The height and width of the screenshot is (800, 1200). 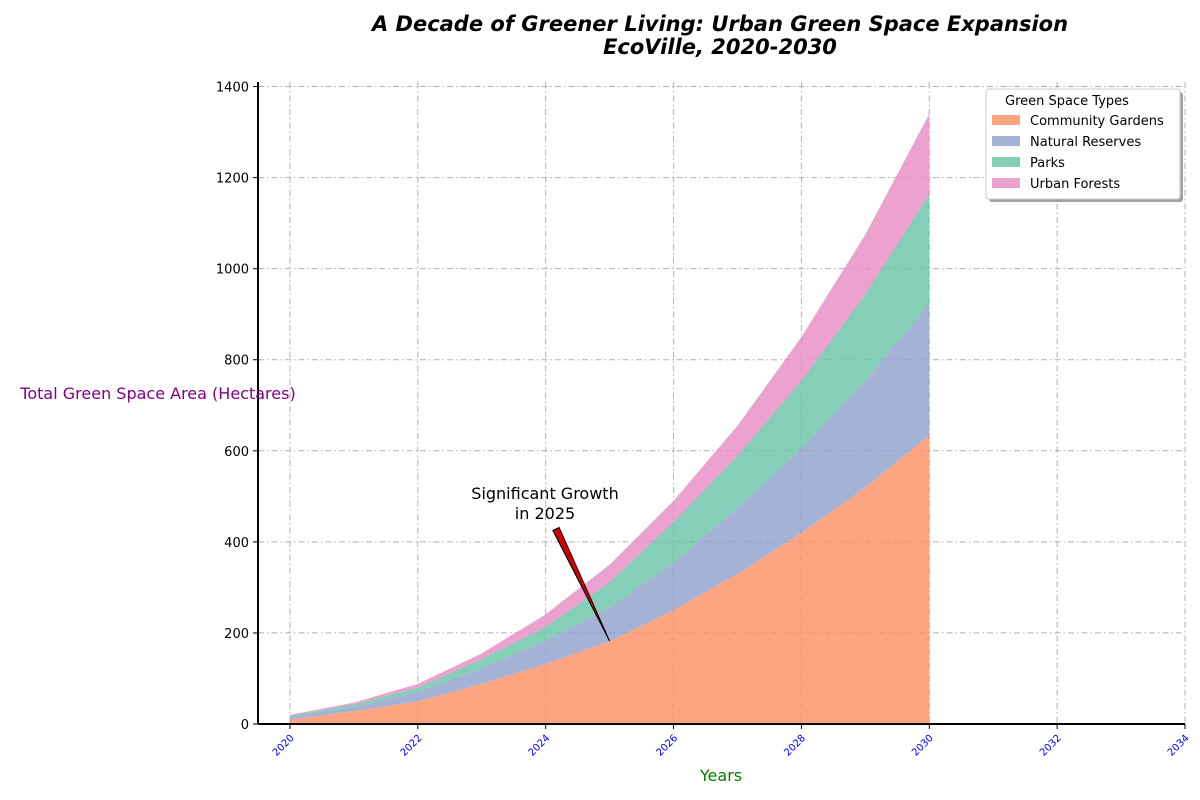 I want to click on legend-label: Urban Forests, so click(x=1075, y=184).